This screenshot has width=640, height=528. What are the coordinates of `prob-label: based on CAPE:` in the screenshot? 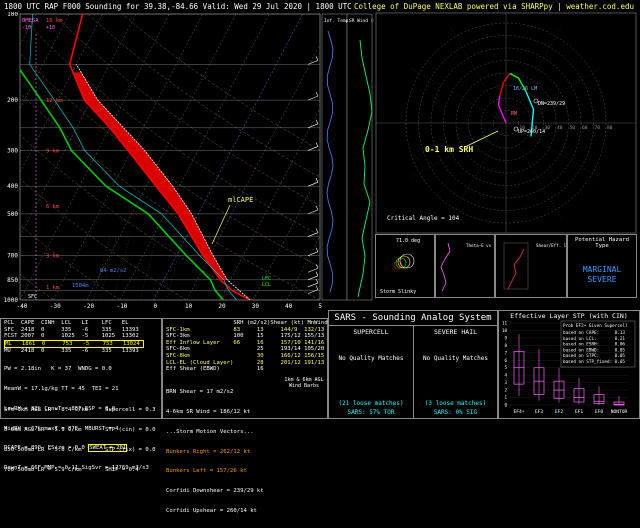 It's located at (581, 333).